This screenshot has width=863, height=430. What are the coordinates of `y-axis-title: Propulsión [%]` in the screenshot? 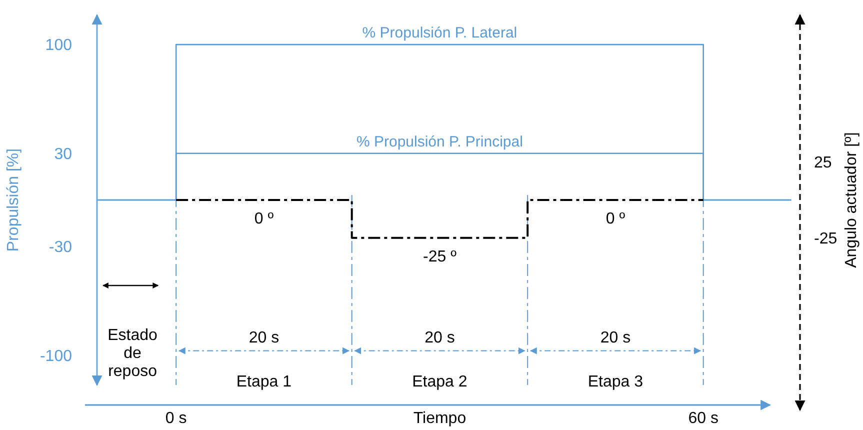 It's located at (13, 200).